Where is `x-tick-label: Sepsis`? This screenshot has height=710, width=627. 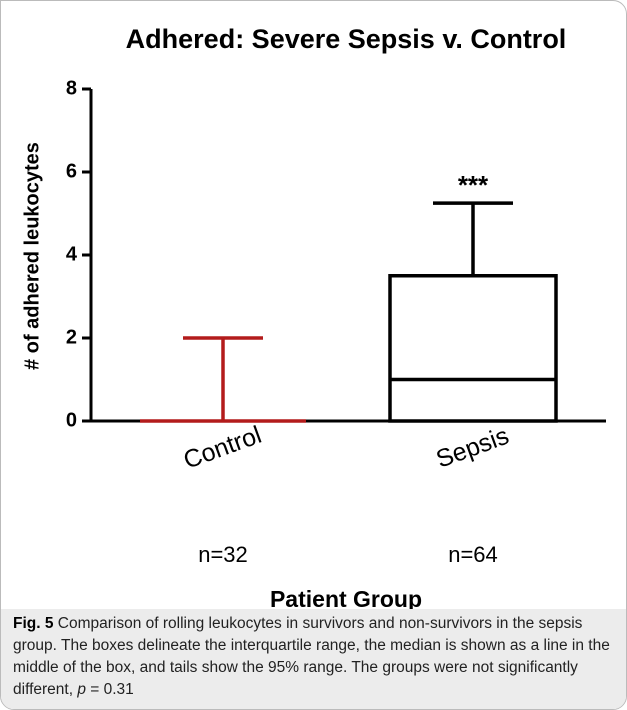 x-tick-label: Sepsis is located at coordinates (472, 448).